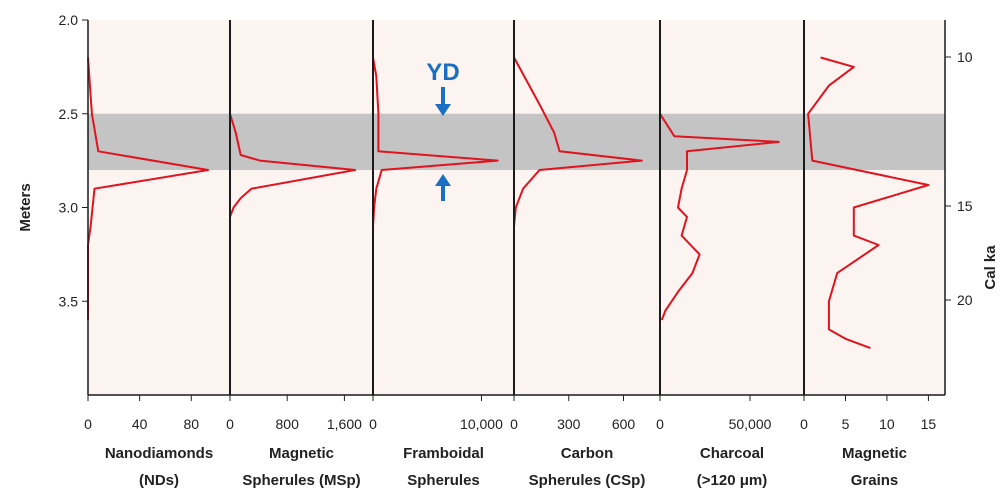 This screenshot has width=1007, height=496. Describe the element at coordinates (732, 453) in the screenshot. I see `panel-title-line1: Charcoal` at that location.